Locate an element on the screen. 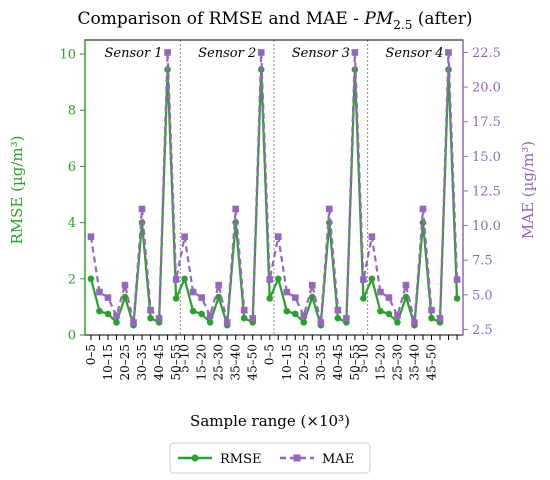 This screenshot has width=550, height=480. y-axis-label-right: MAE (µg/m³) is located at coordinates (528, 190).